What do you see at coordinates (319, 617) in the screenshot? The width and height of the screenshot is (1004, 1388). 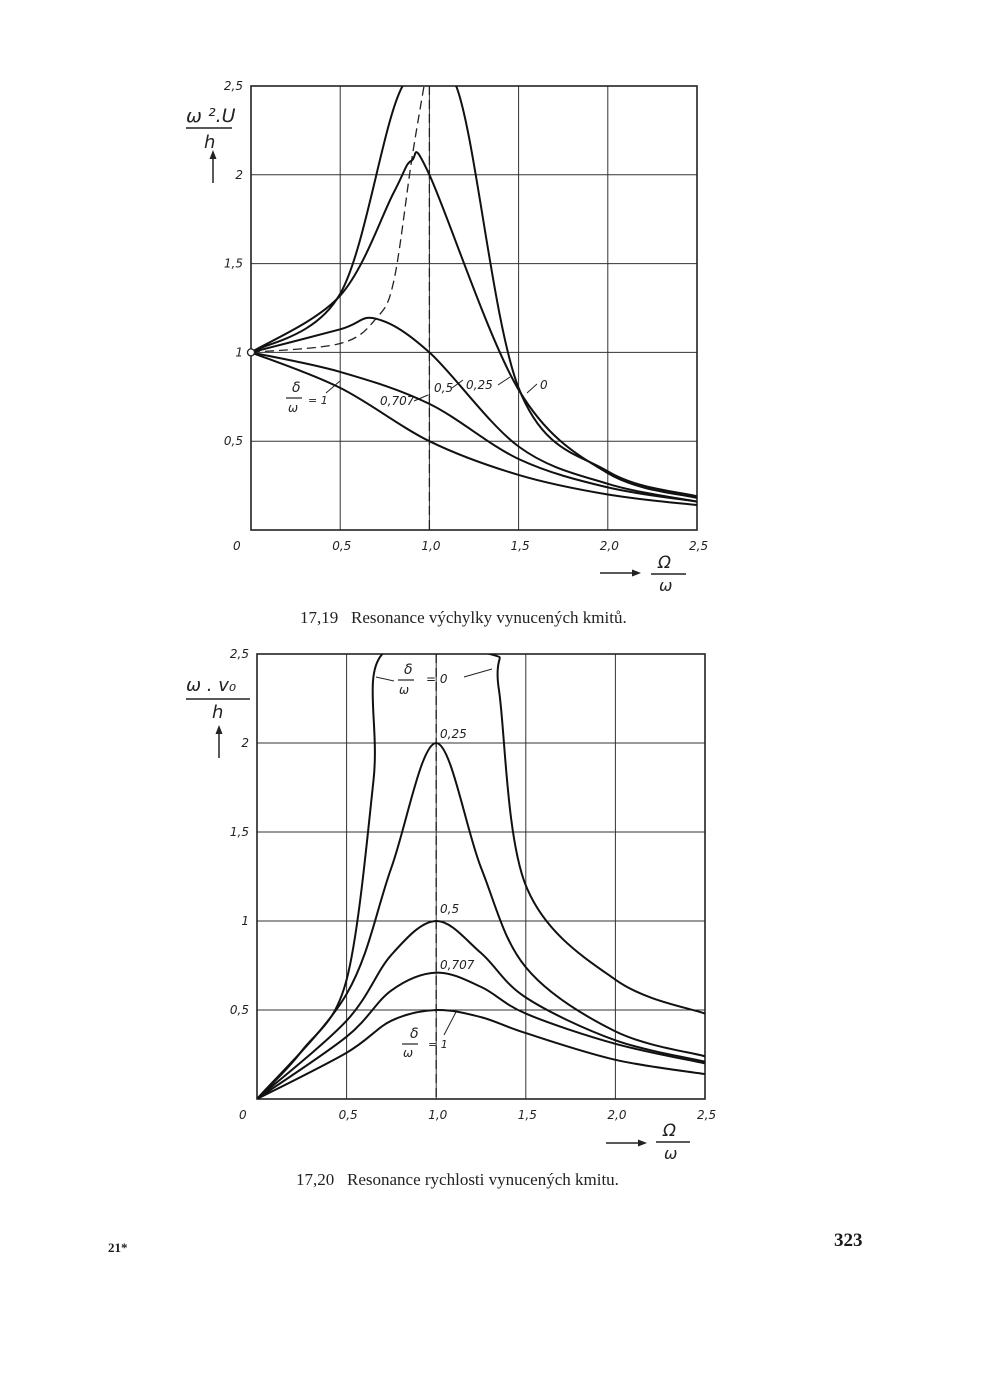 I see `caption-number: 17,19` at bounding box center [319, 617].